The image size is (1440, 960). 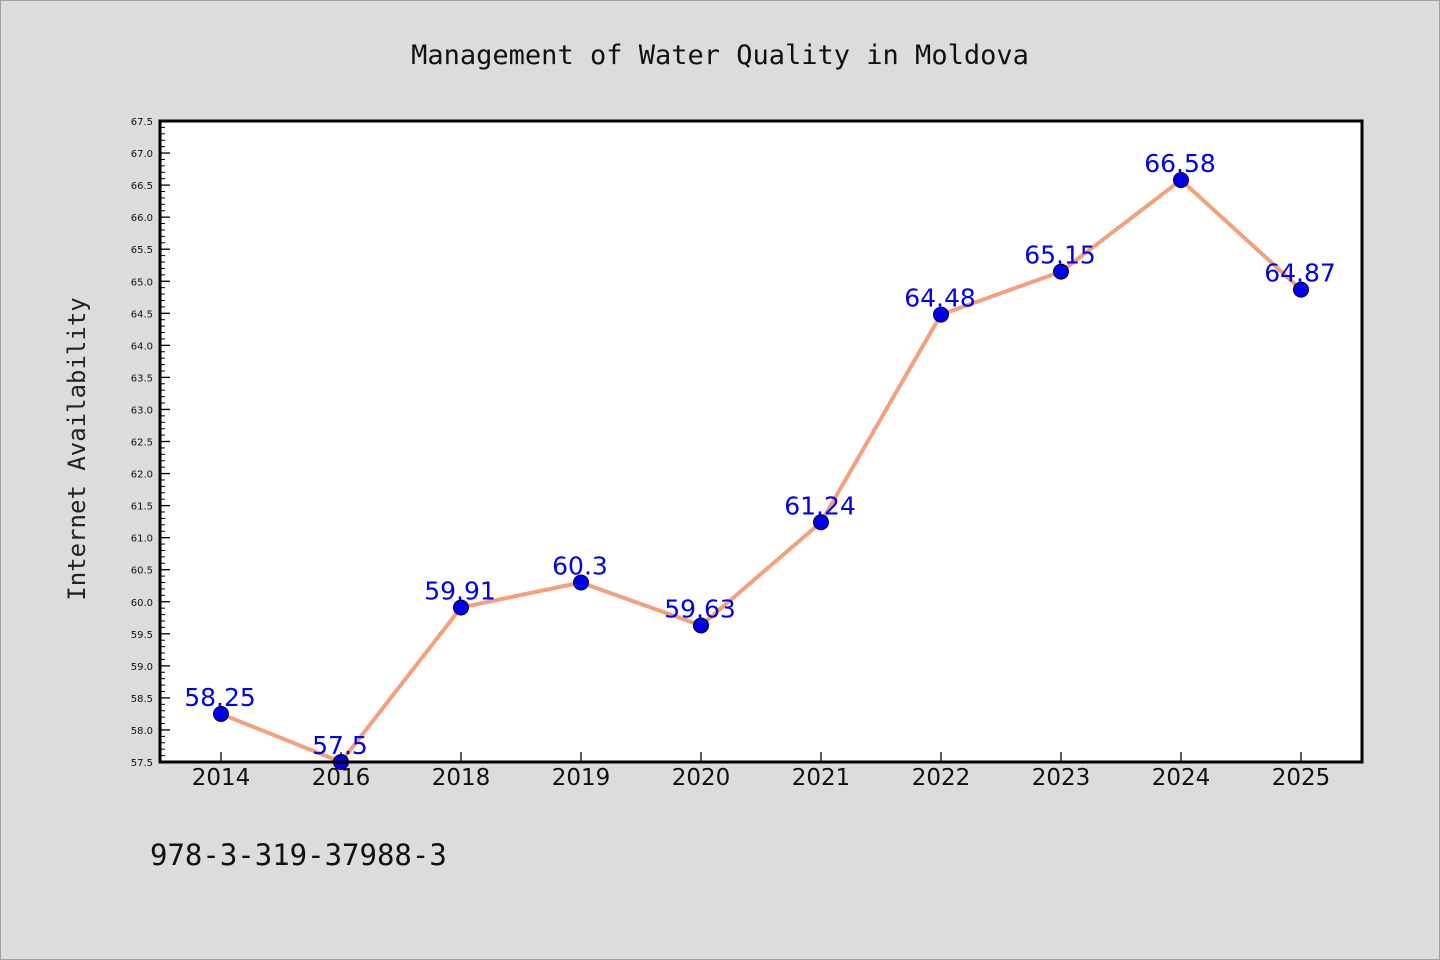 What do you see at coordinates (701, 778) in the screenshot?
I see `x-tick-label: 2020` at bounding box center [701, 778].